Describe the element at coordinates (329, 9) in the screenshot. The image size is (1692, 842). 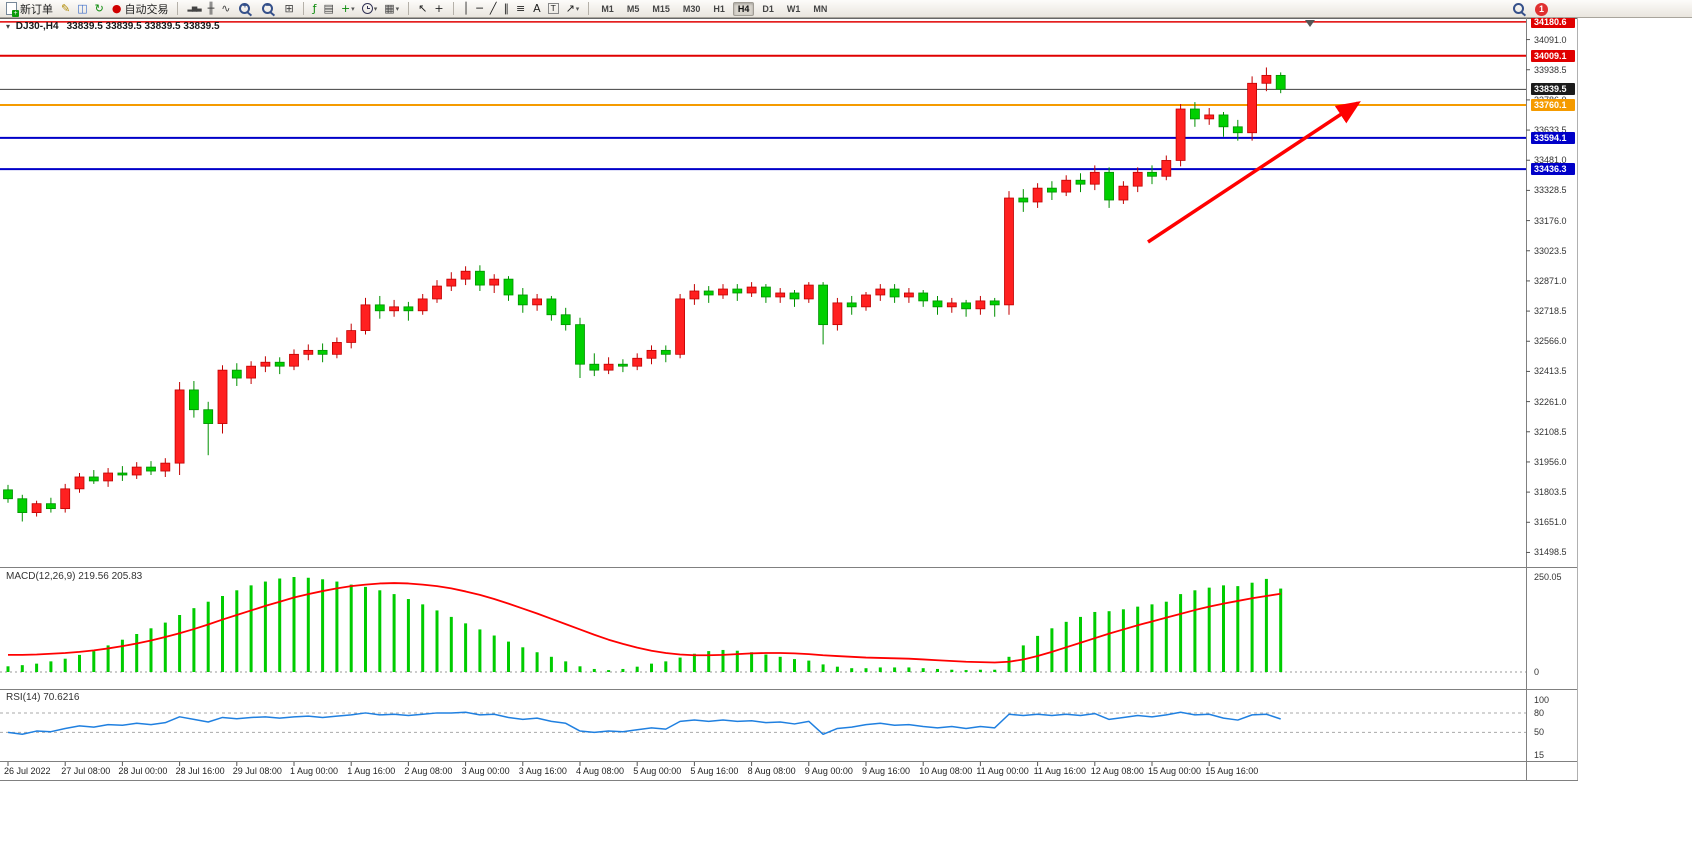
I see `indicator-window-button: ▤` at that location.